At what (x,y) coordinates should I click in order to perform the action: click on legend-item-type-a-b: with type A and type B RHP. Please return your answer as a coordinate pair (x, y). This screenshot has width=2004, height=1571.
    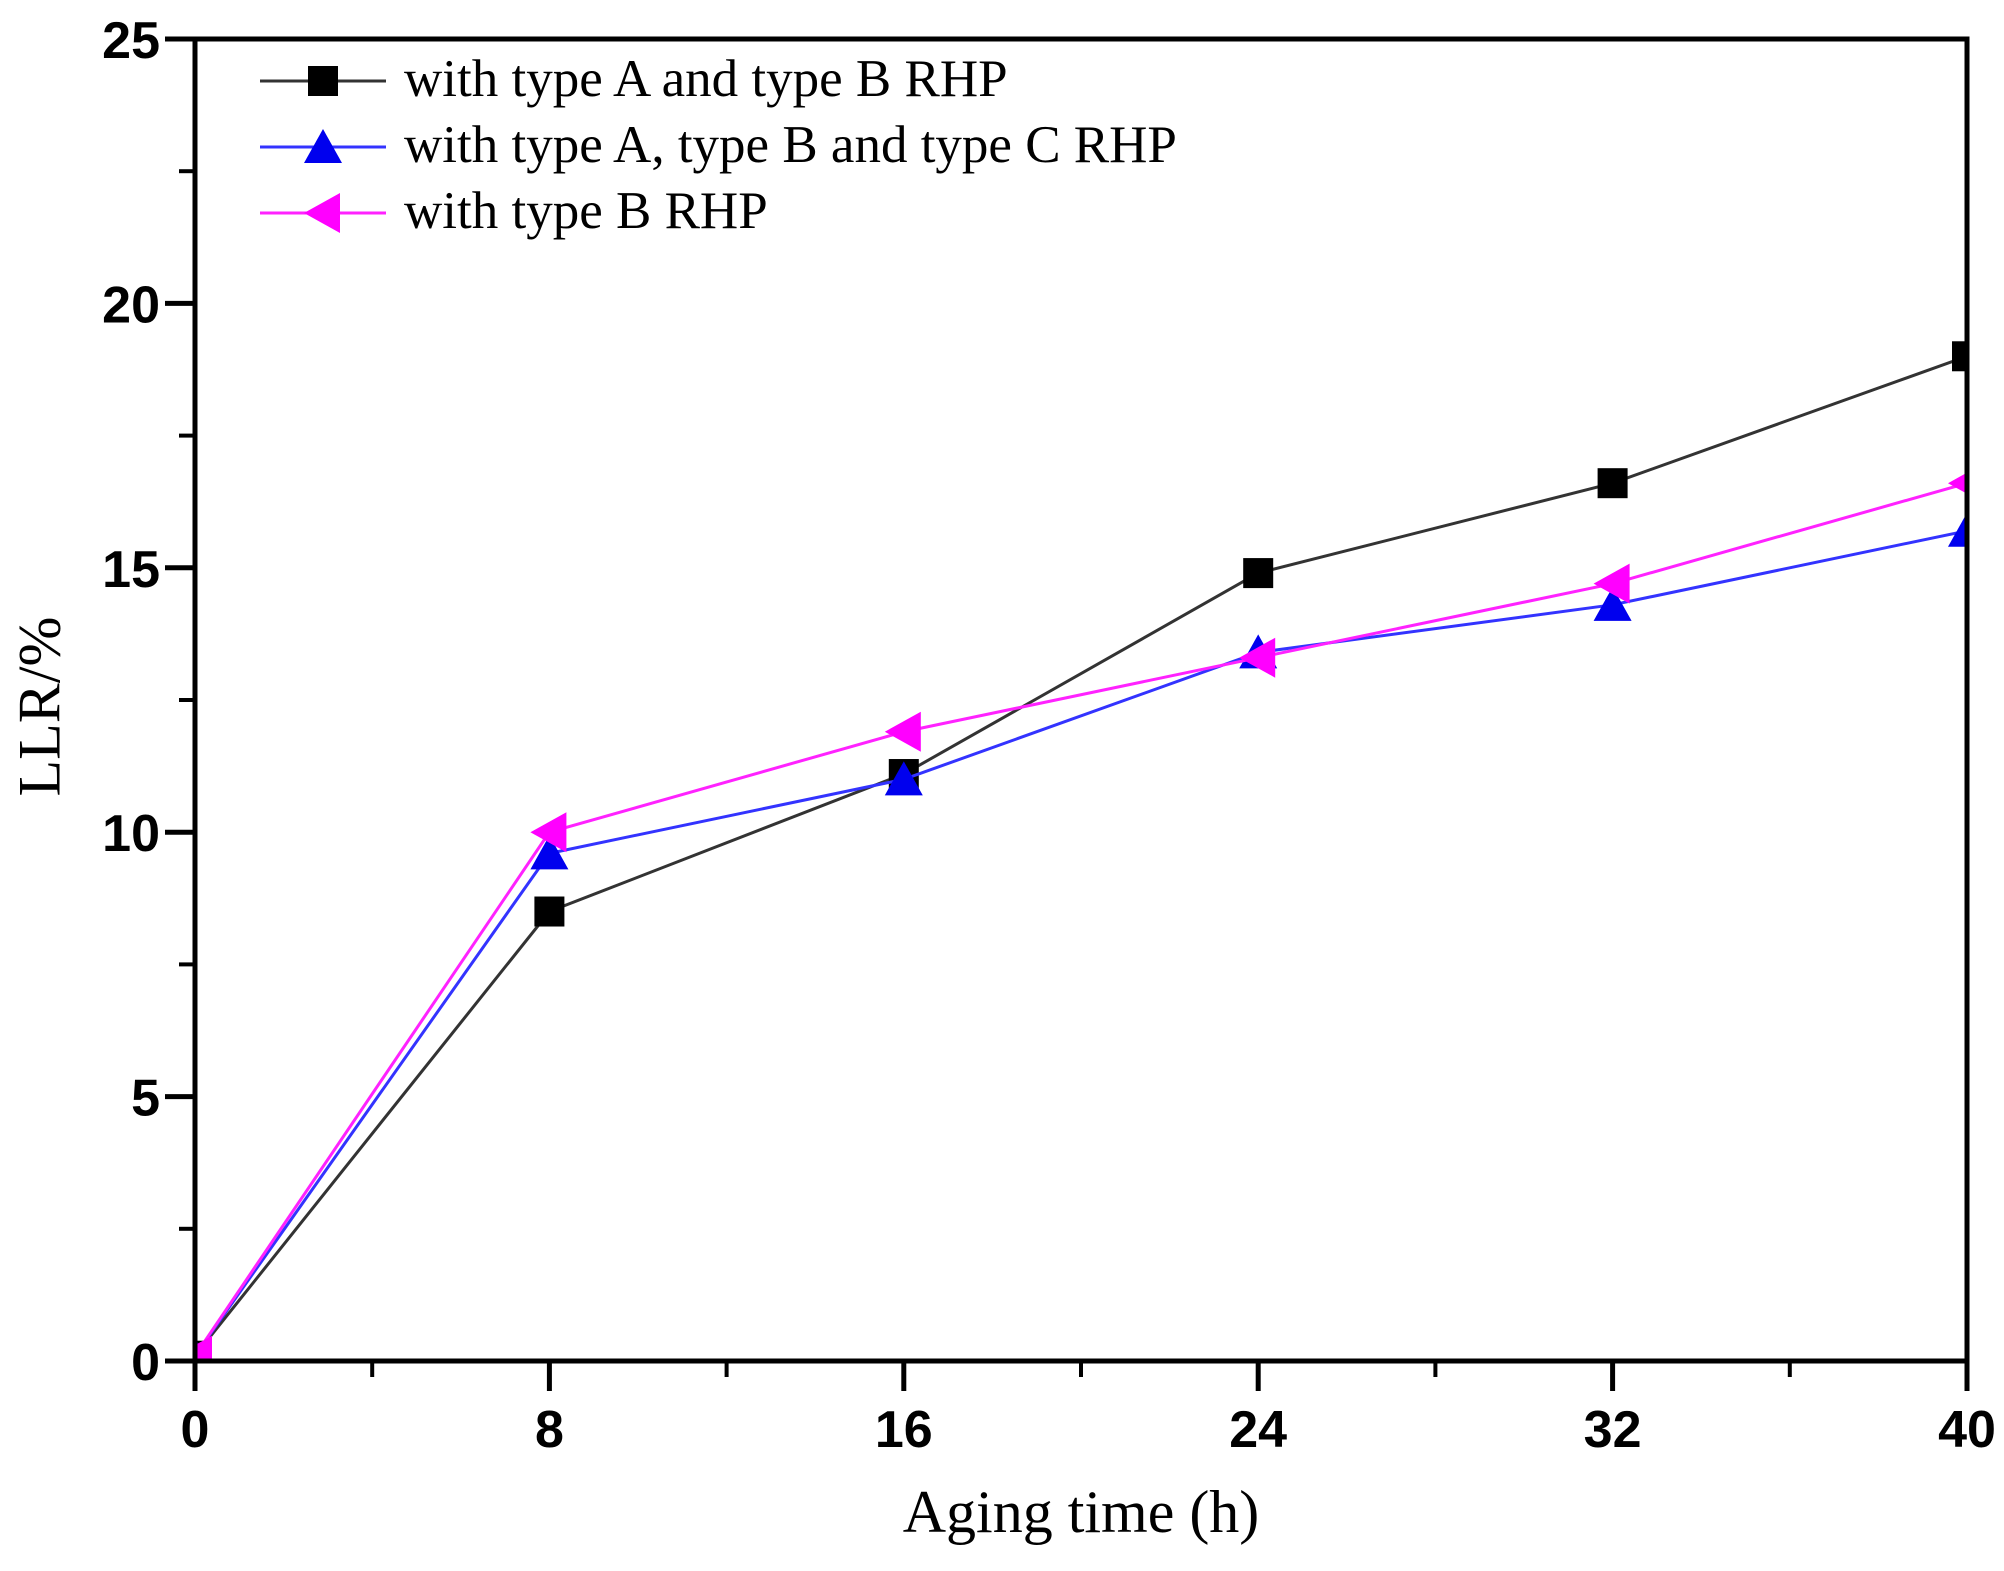
    Looking at the image, I should click on (717, 81).